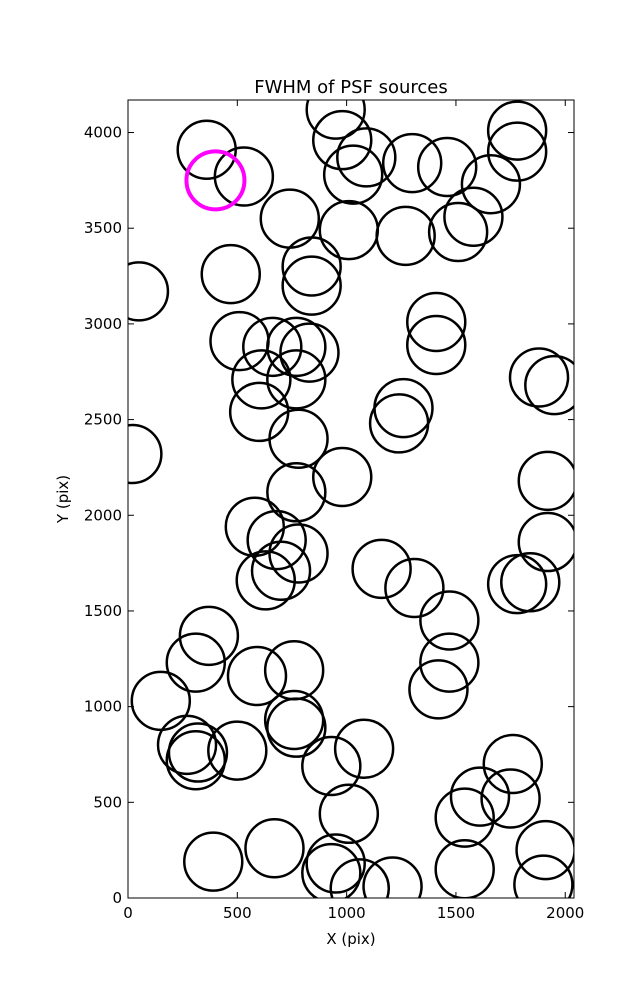  Describe the element at coordinates (107, 802) in the screenshot. I see `y-tick-label: 500` at that location.